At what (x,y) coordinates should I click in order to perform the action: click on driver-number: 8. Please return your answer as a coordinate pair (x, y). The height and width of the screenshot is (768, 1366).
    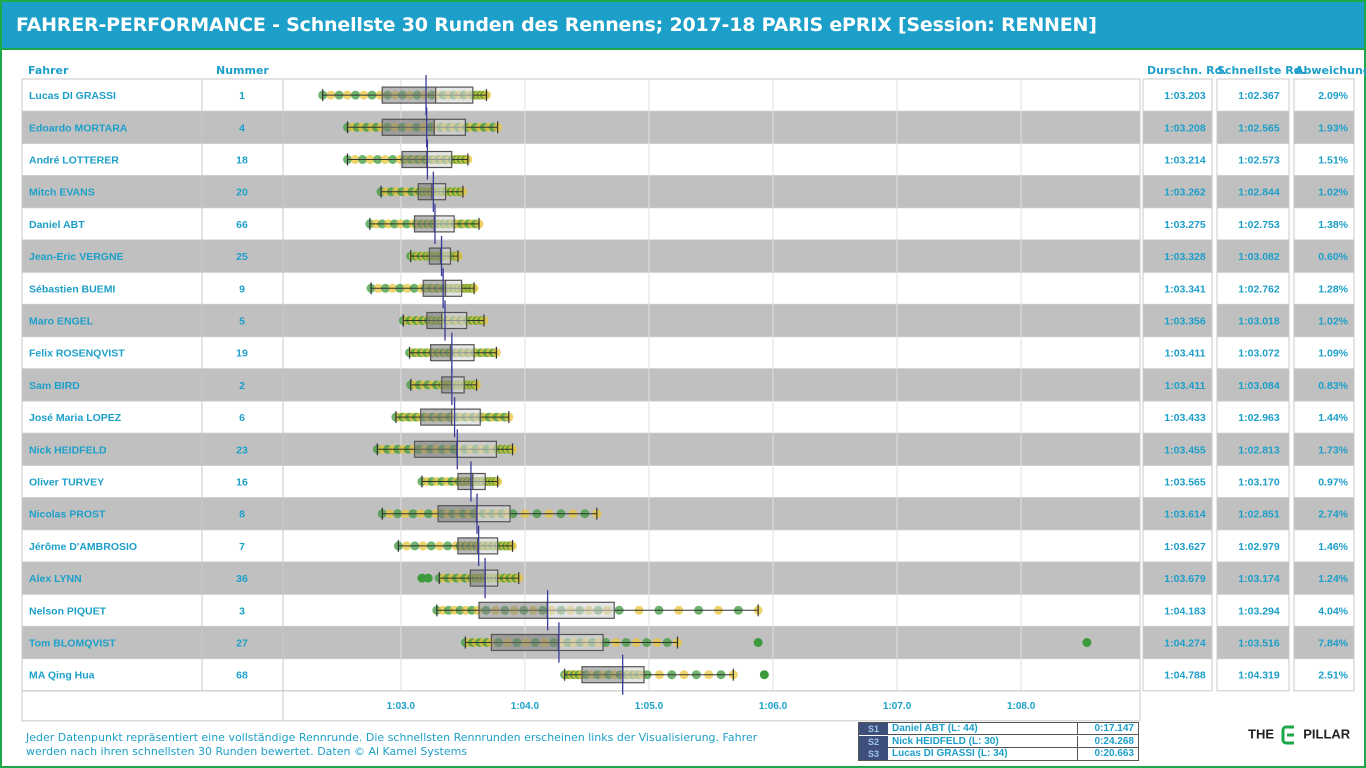
    Looking at the image, I should click on (242, 515).